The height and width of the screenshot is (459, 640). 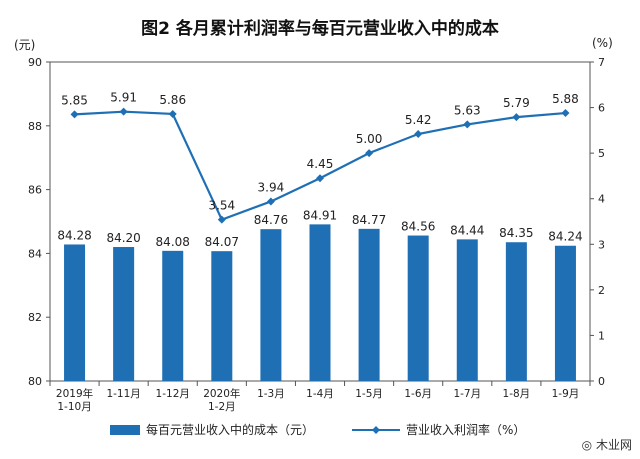 I want to click on legend-line-label: 营业收入利润率（%）, so click(x=465, y=429).